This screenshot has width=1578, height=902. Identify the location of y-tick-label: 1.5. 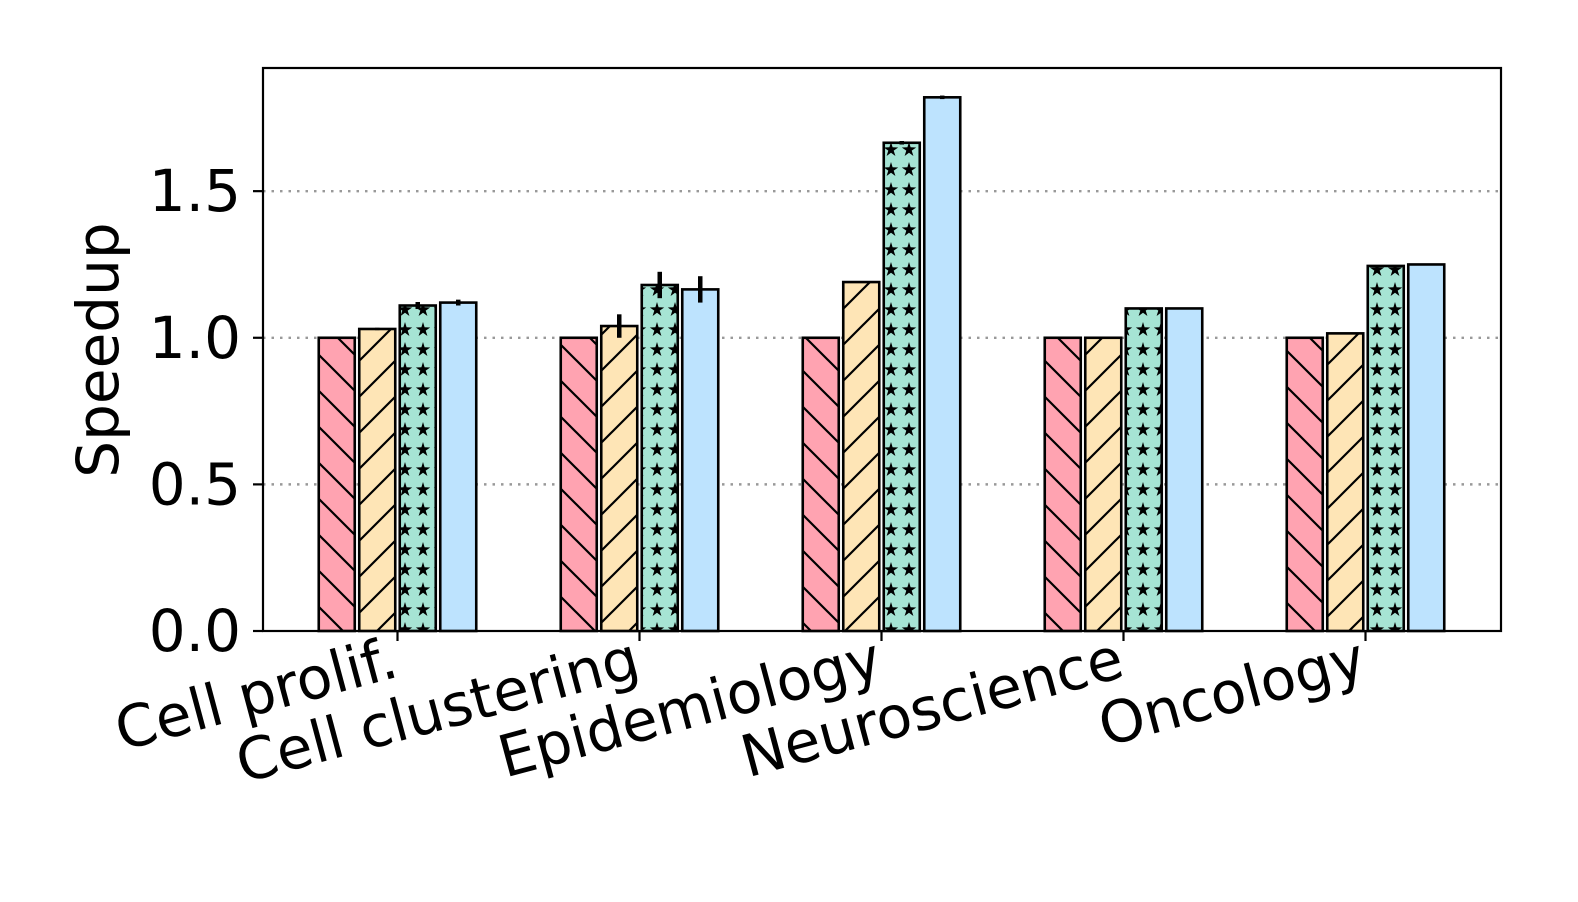
(195, 191).